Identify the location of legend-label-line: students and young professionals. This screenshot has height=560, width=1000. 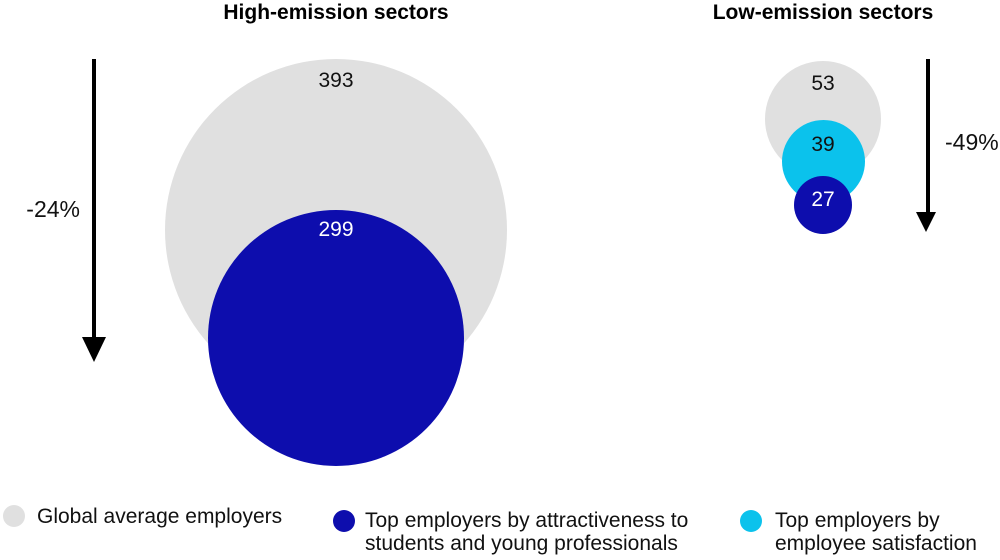
(521, 543).